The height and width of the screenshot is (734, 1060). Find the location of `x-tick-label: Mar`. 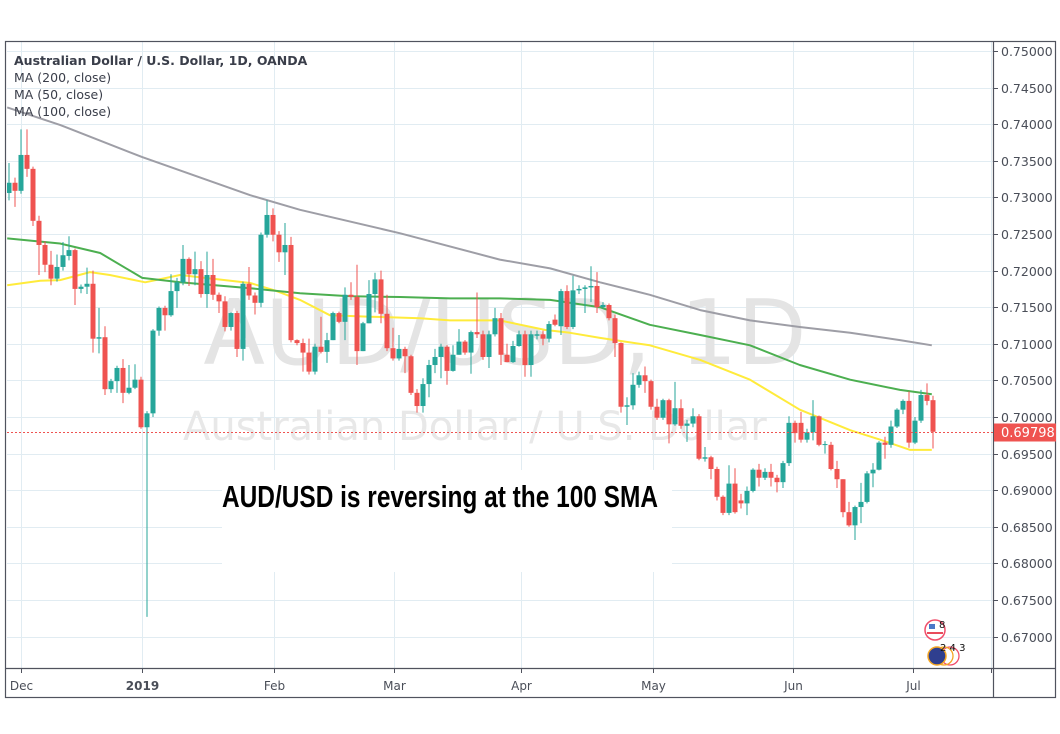

x-tick-label: Mar is located at coordinates (394, 686).